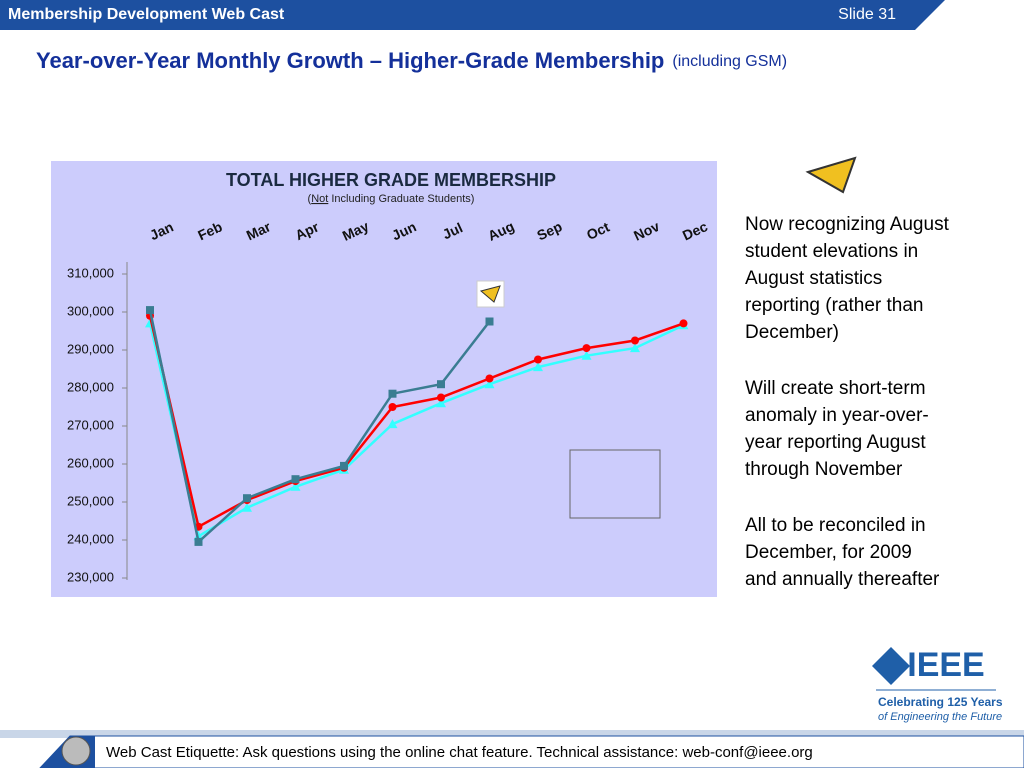 This screenshot has width=1024, height=773. What do you see at coordinates (401, 199) in the screenshot?
I see `subtitle-part: Including Graduate Students)` at bounding box center [401, 199].